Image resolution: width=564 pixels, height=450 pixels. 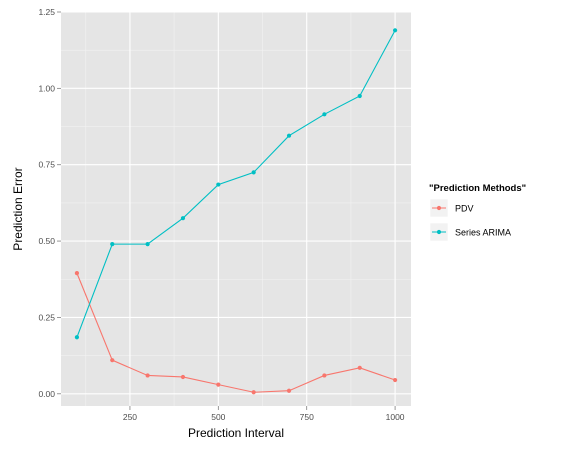 What do you see at coordinates (46, 394) in the screenshot?
I see `y-tick-label: 0.00` at bounding box center [46, 394].